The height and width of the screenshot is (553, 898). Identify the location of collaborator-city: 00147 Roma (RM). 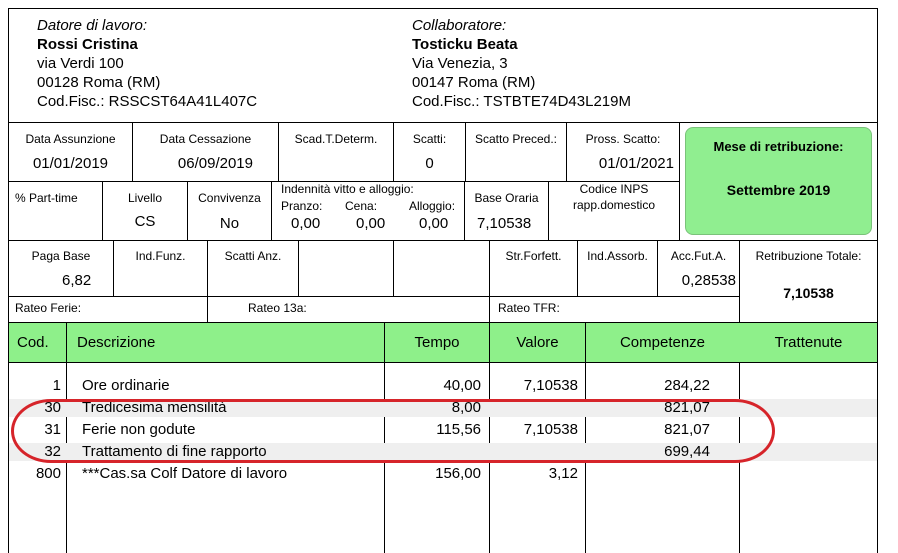
(474, 82).